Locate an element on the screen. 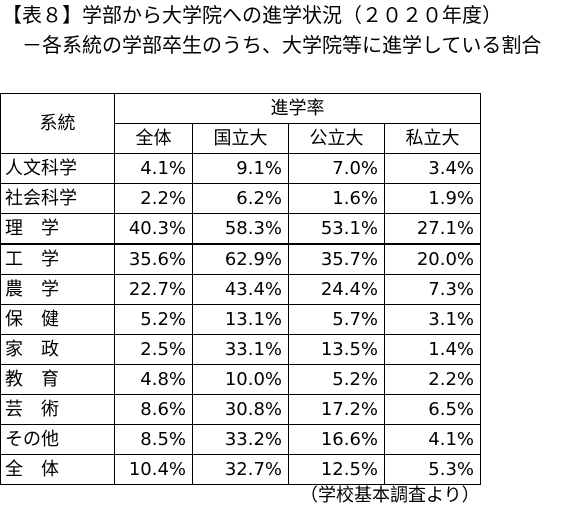 The height and width of the screenshot is (511, 577). table-row: その他 8.5% 33.2% 16.6% 4.1% is located at coordinates (240, 439).